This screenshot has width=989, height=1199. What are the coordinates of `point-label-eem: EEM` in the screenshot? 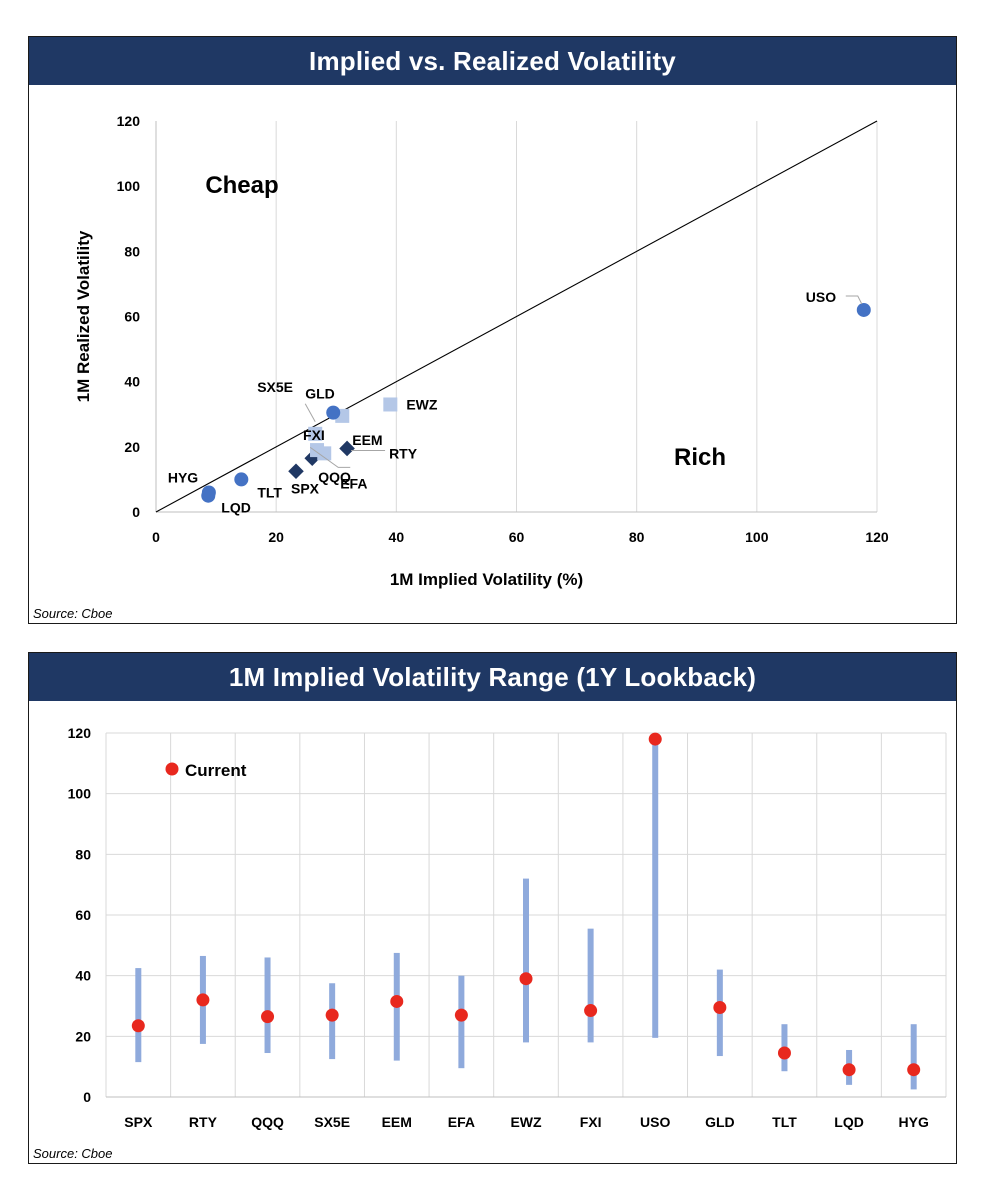 It's located at (367, 440).